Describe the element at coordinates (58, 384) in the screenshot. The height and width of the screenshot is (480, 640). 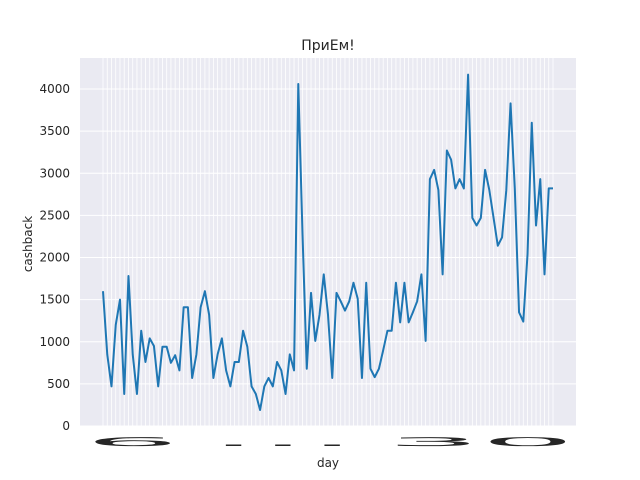
I see `y-tick-label: 500` at that location.